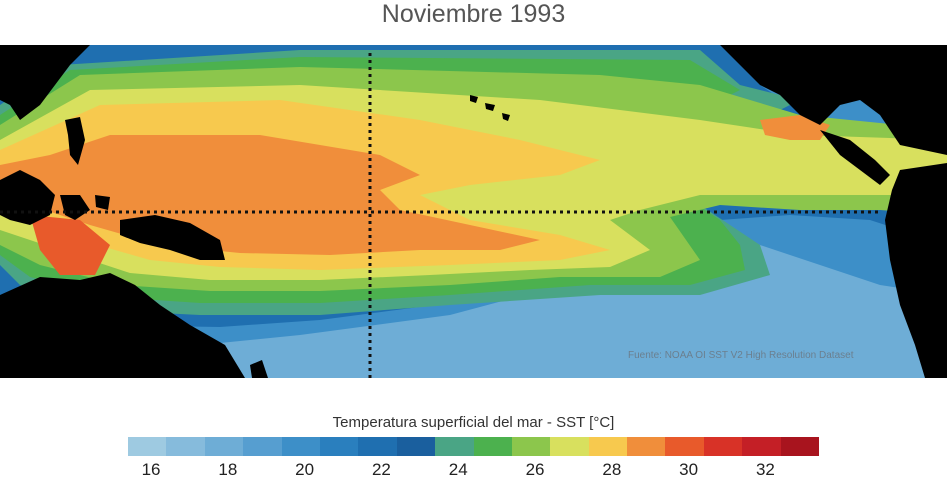  What do you see at coordinates (612, 469) in the screenshot?
I see `colorbar-tick-label: 28` at bounding box center [612, 469].